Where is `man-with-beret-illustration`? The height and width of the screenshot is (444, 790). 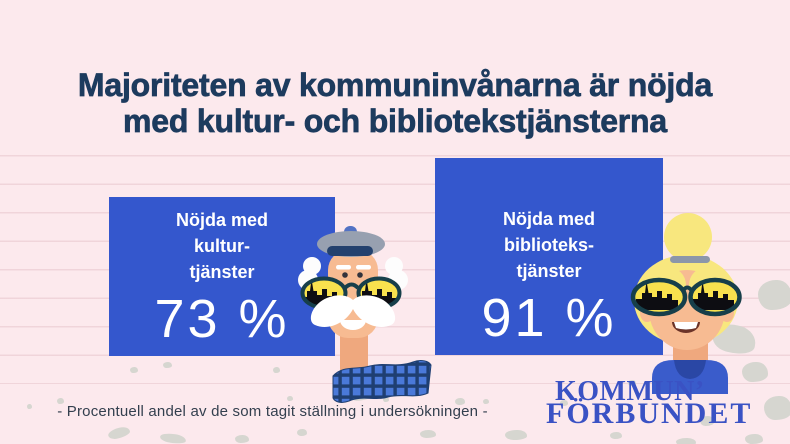
man-with-beret-illustration is located at coordinates (365, 314).